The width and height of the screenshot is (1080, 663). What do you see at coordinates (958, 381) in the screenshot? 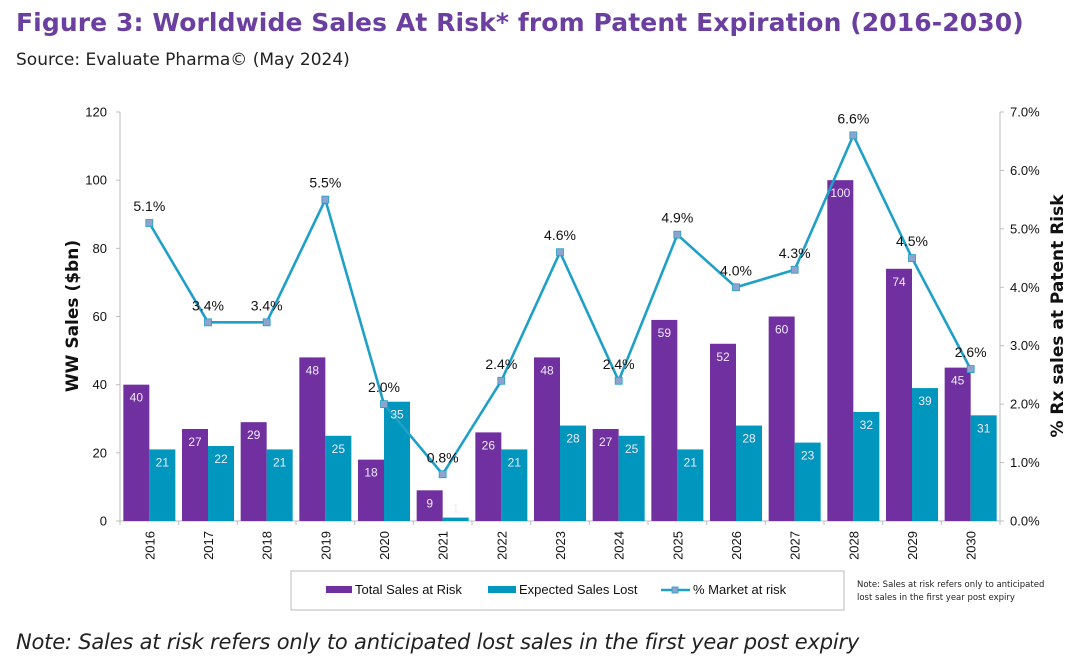
I see `bar-label-total-sales: 45` at bounding box center [958, 381].